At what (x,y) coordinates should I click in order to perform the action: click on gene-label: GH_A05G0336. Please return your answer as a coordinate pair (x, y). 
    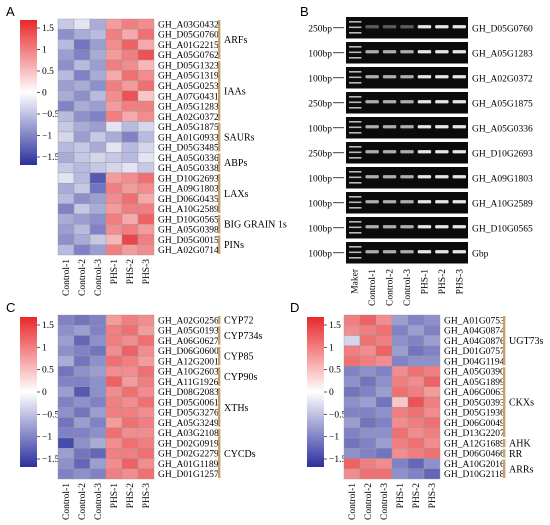
    Looking at the image, I should click on (188, 159).